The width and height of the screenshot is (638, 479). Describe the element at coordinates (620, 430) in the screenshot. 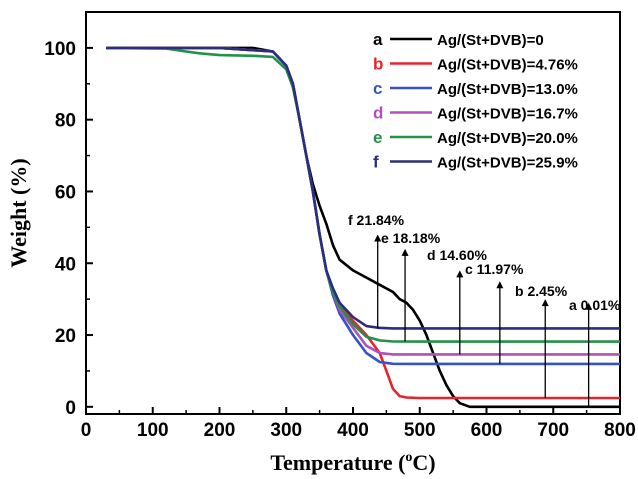

I see `x-tick-label: 800` at that location.